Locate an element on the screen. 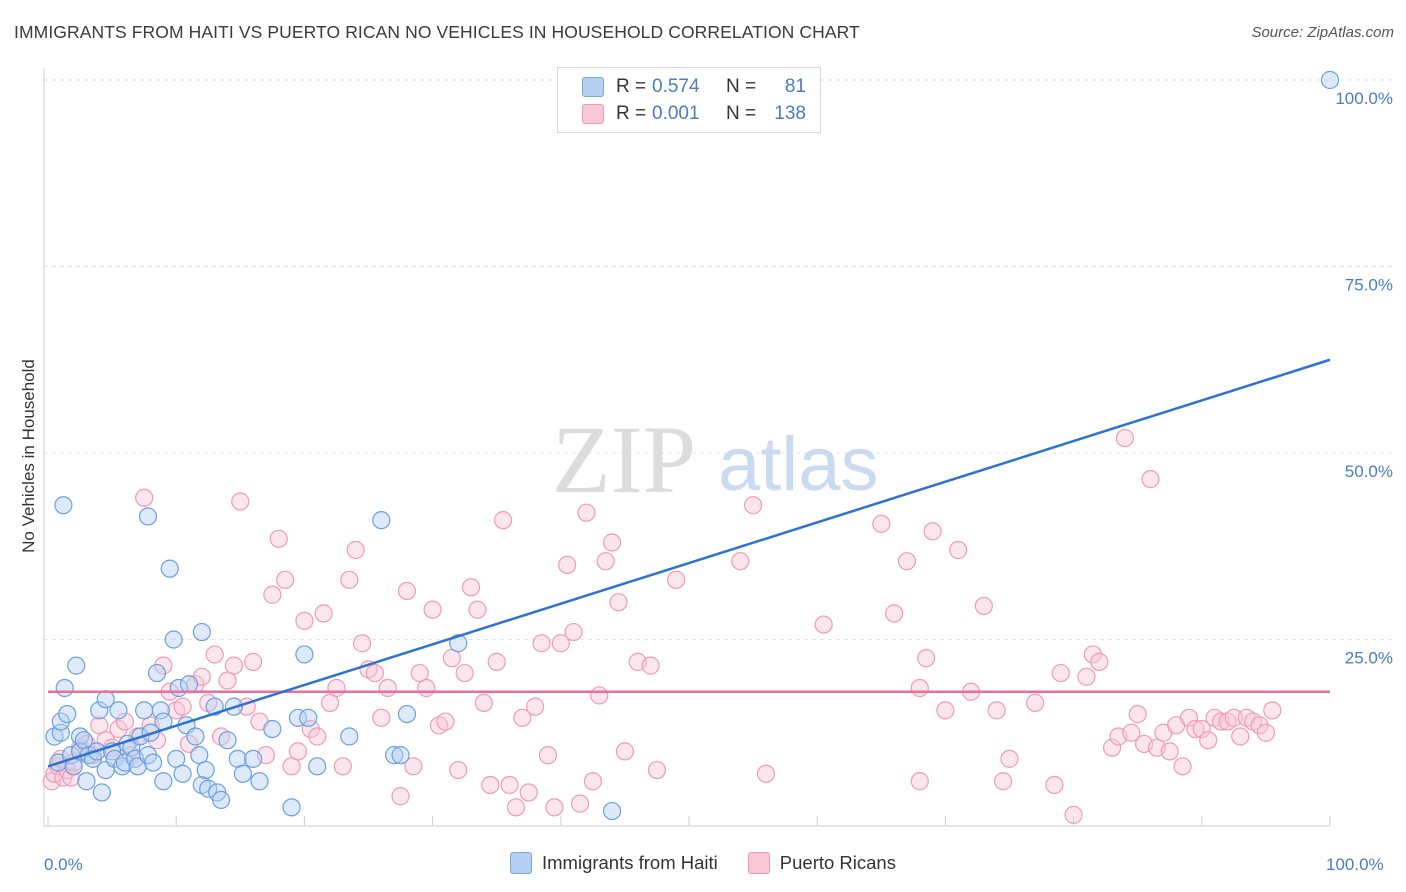 This screenshot has width=1406, height=892. x-tick-label-min: 0.0% is located at coordinates (63, 864).